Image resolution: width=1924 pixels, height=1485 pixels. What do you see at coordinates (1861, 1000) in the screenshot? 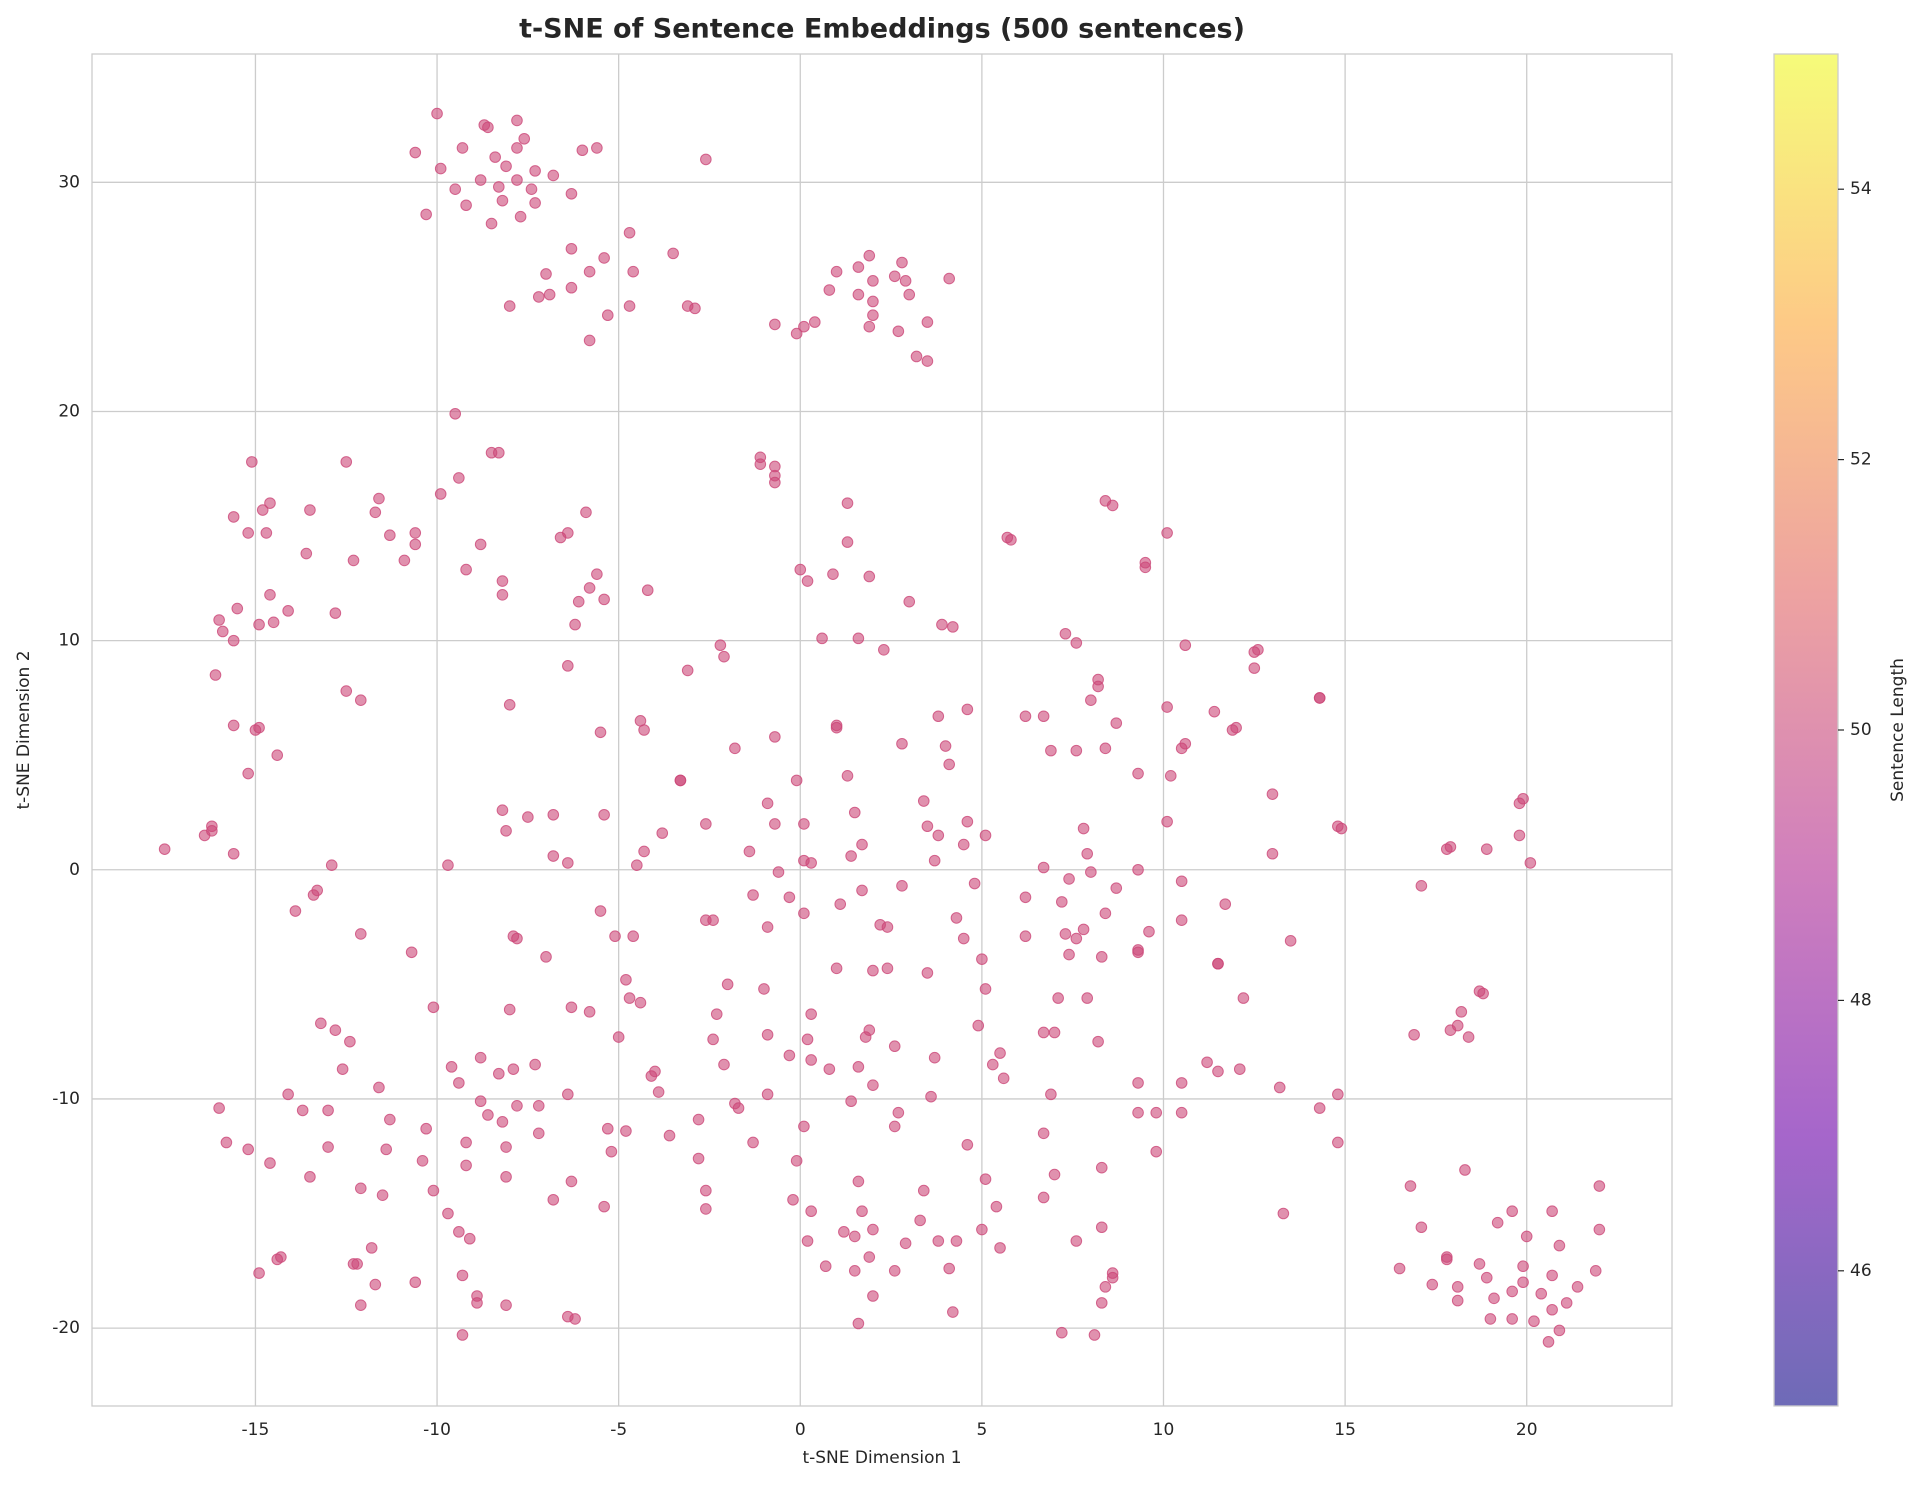
I see `colorbar-tick-label: 48` at bounding box center [1861, 1000].